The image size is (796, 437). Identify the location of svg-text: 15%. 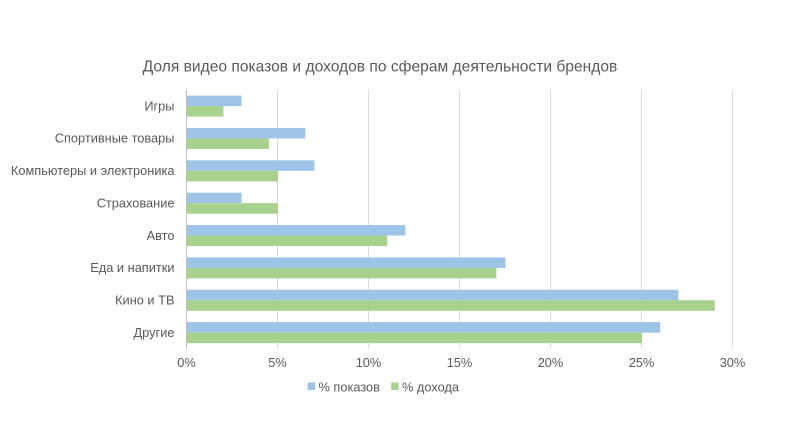
(460, 362).